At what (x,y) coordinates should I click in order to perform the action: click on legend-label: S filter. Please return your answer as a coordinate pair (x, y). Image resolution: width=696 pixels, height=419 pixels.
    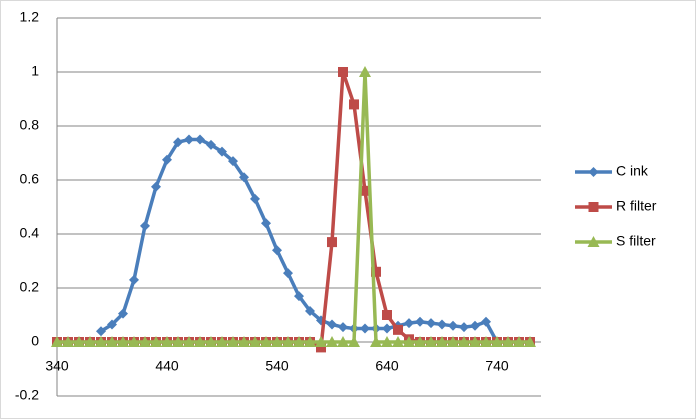
    Looking at the image, I should click on (636, 241).